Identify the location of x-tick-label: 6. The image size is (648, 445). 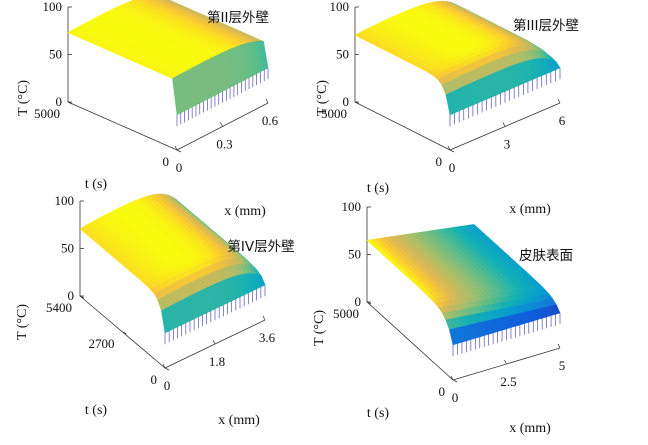
(562, 120).